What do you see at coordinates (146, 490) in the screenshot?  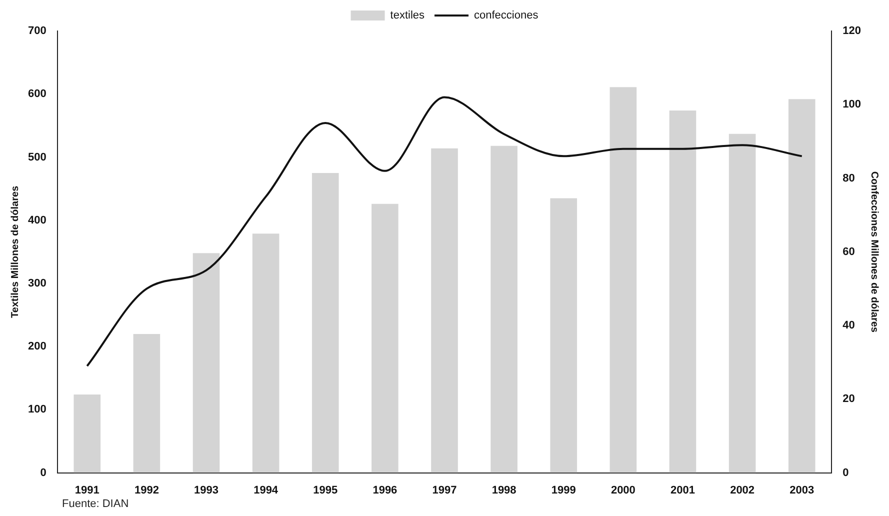 I see `x-tick-label: 1992` at bounding box center [146, 490].